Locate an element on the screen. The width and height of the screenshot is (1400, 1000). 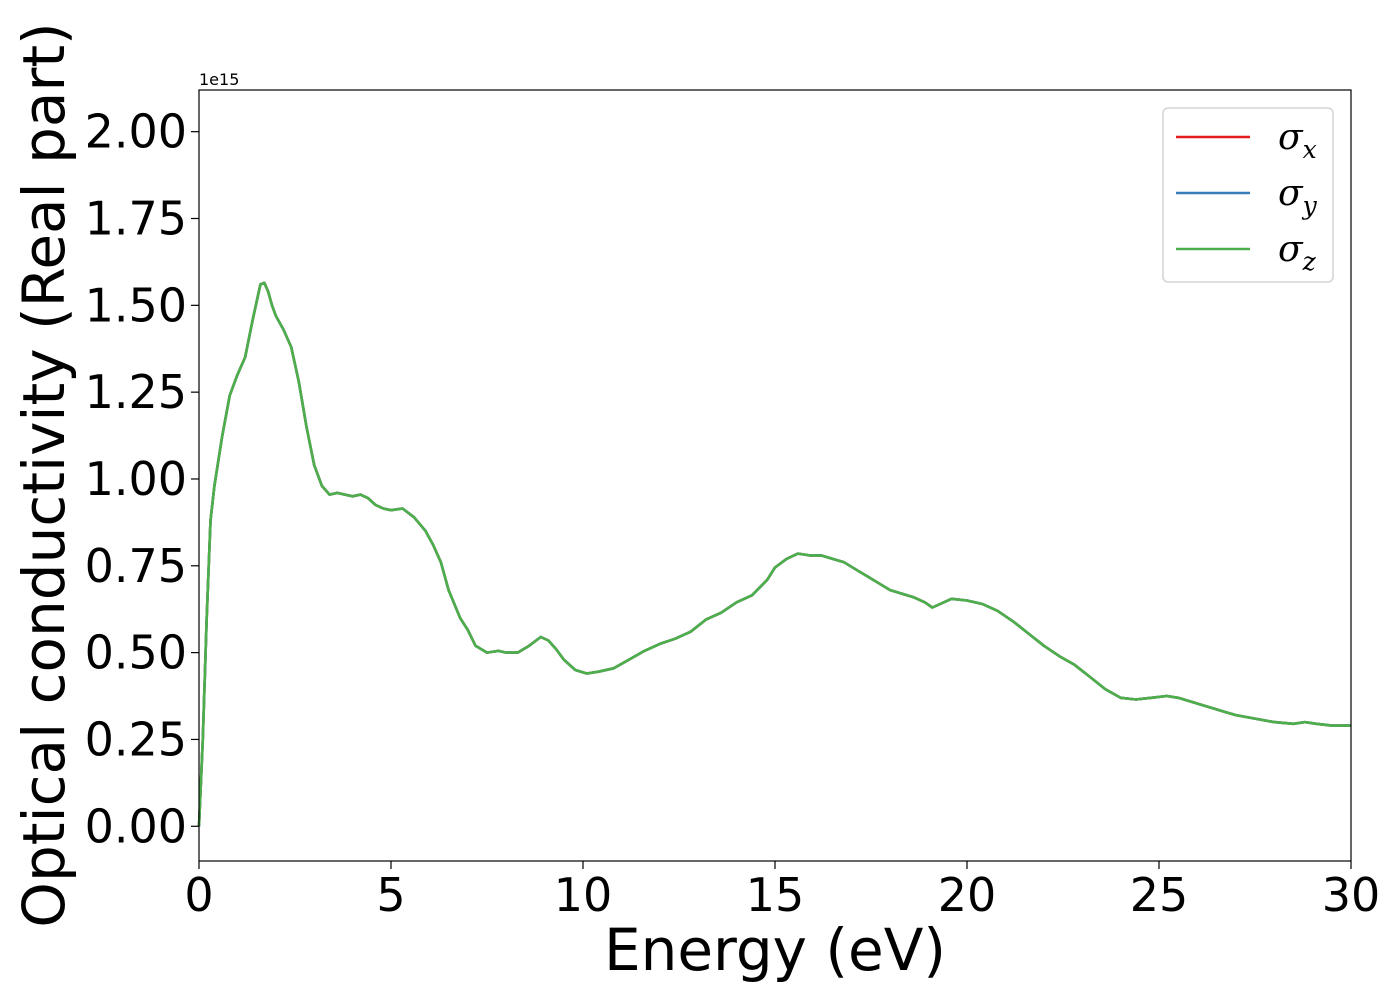
legend: σx σy σz is located at coordinates (1248, 195).